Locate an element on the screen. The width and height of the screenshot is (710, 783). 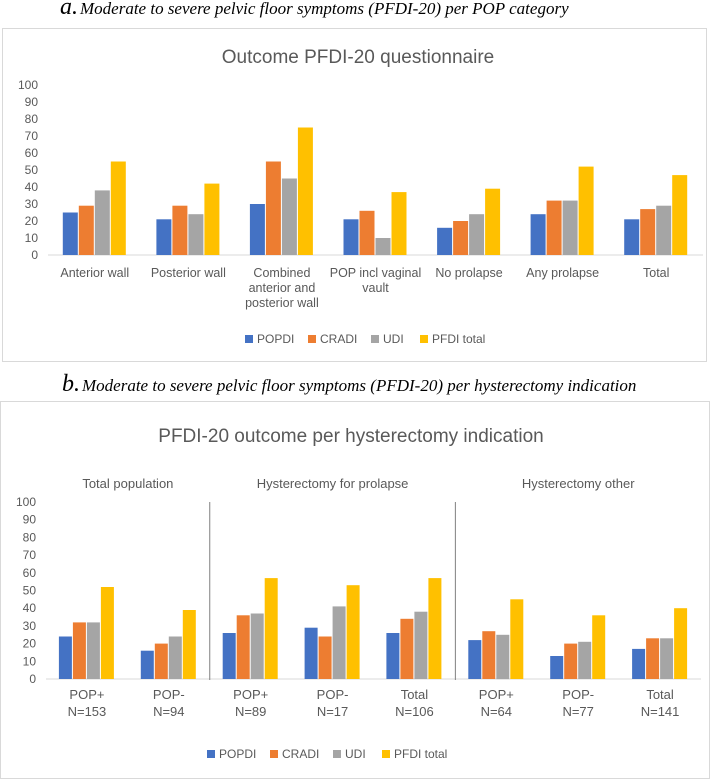
legend-label: CRADI is located at coordinates (300, 754).